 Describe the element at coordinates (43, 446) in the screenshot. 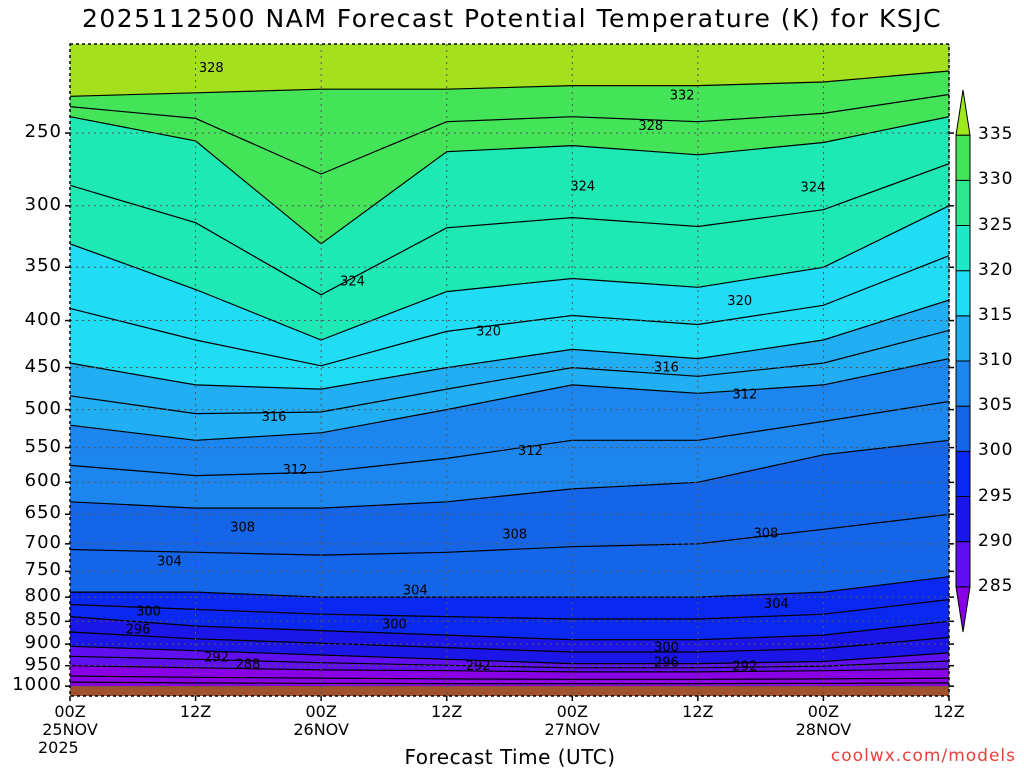

I see `y-tick-label: 550` at that location.